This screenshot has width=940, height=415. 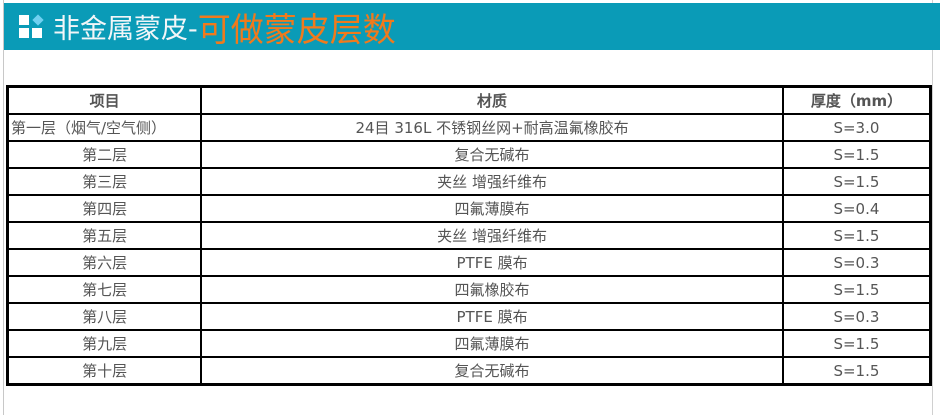 I want to click on cell-layer: 第三层, so click(x=104, y=181).